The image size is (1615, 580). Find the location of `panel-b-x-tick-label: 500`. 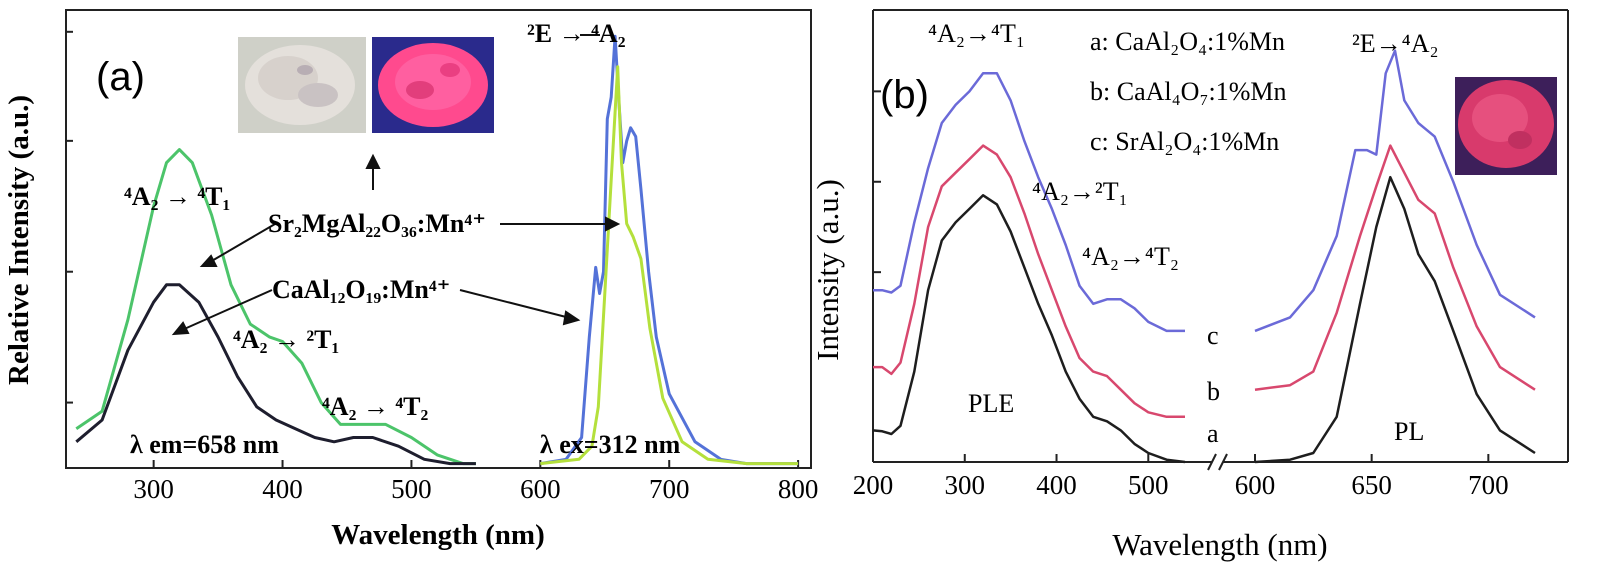

panel-b-x-tick-label: 500 is located at coordinates (1148, 485).